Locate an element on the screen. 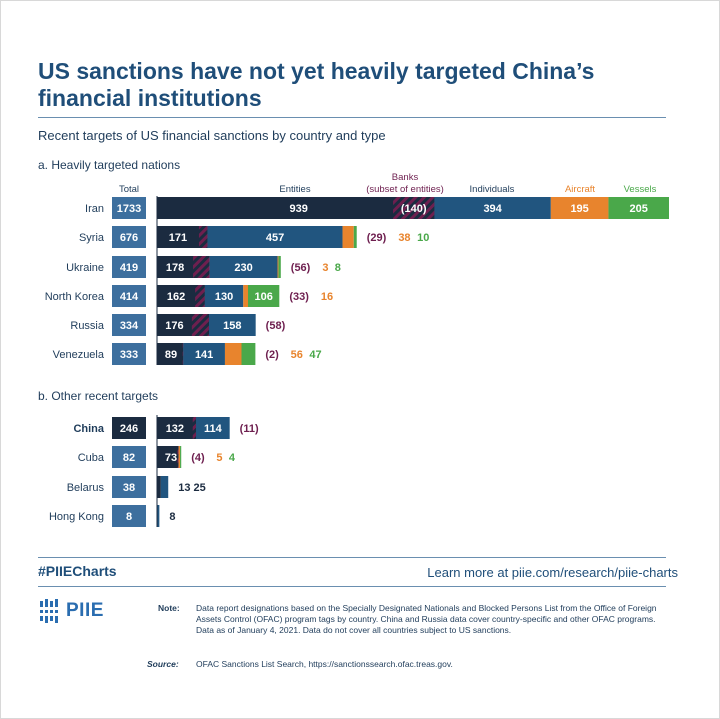 The height and width of the screenshot is (719, 720). header-aircraft: Aircraft is located at coordinates (580, 189).